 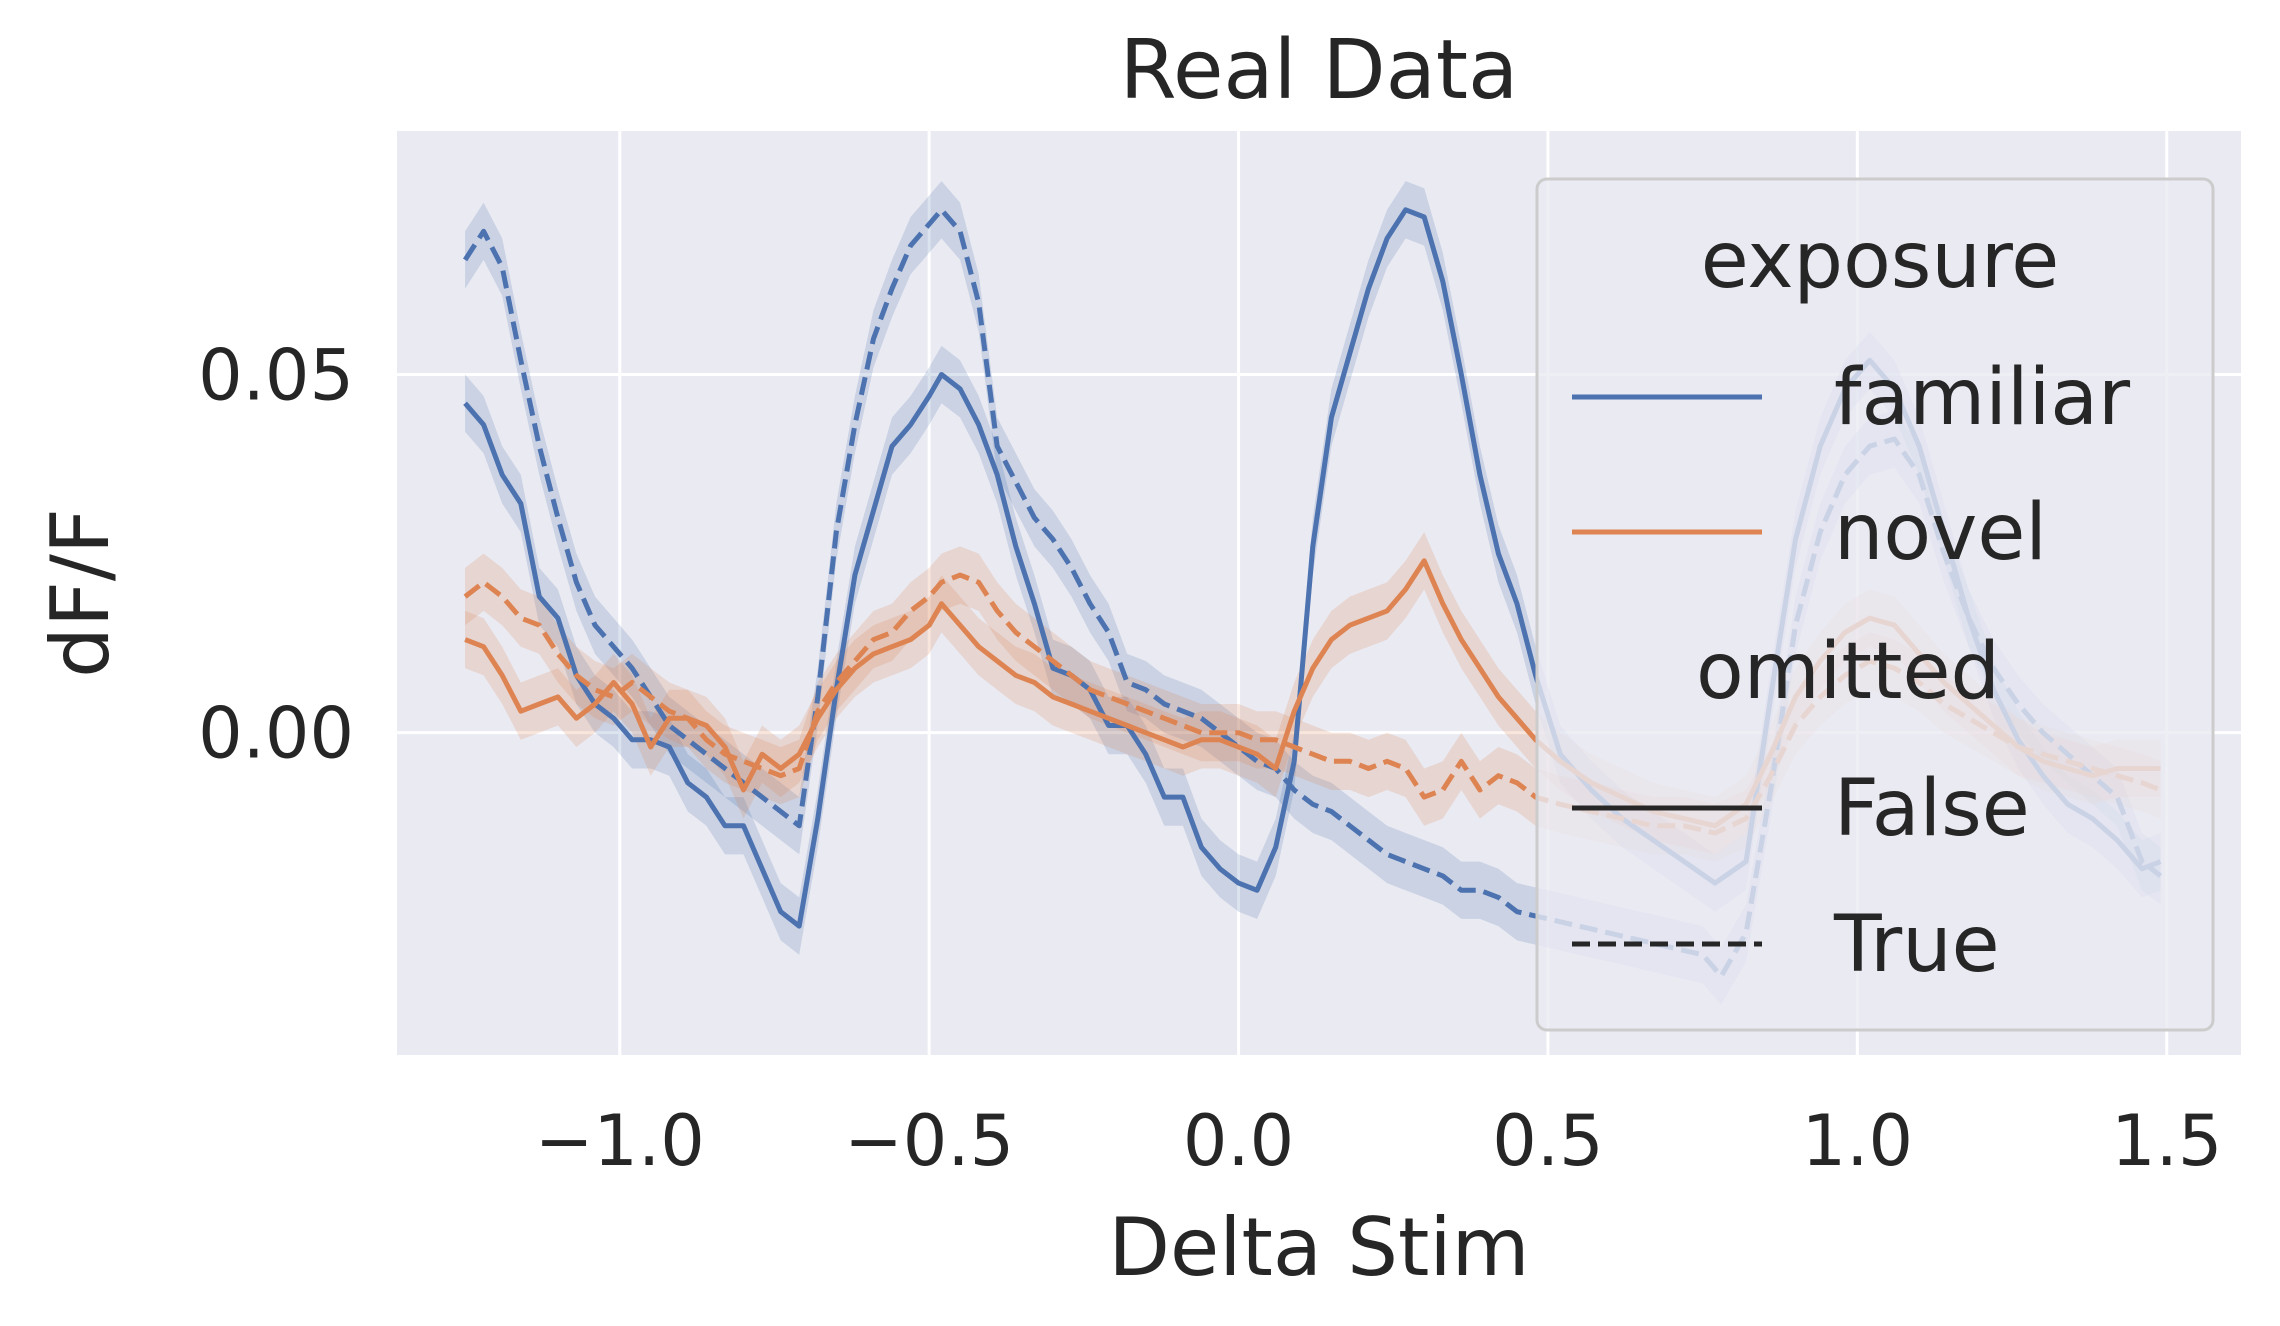 What do you see at coordinates (1880, 261) in the screenshot?
I see `legend-title-exposure: exposure` at bounding box center [1880, 261].